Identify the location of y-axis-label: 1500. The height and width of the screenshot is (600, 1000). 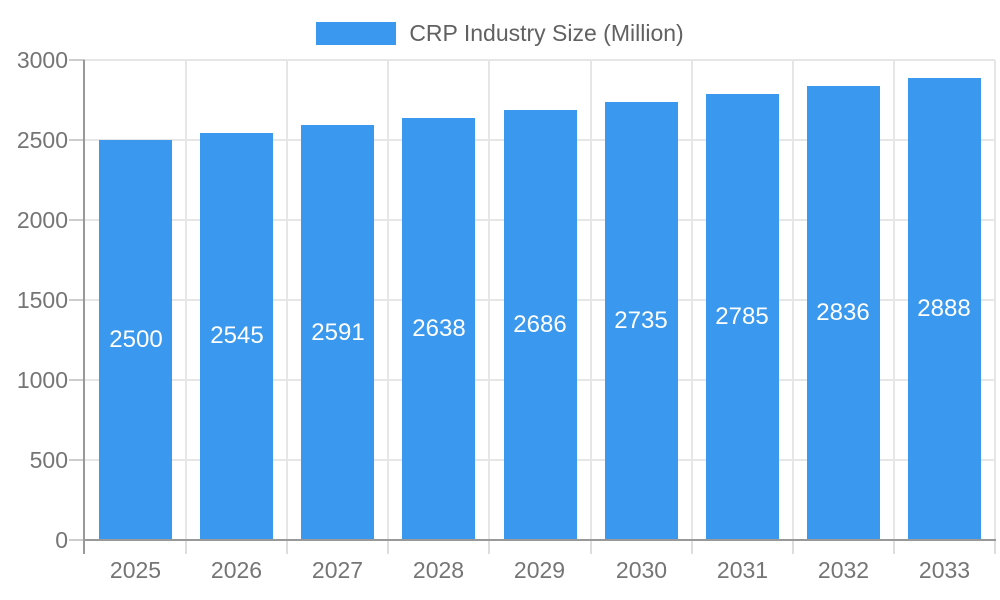
(42, 300).